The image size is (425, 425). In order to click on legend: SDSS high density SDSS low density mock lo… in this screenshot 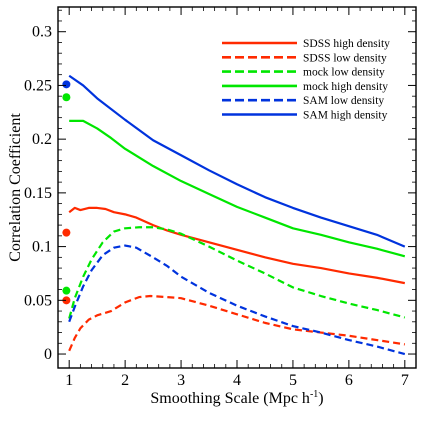, I will do `click(306, 80)`.